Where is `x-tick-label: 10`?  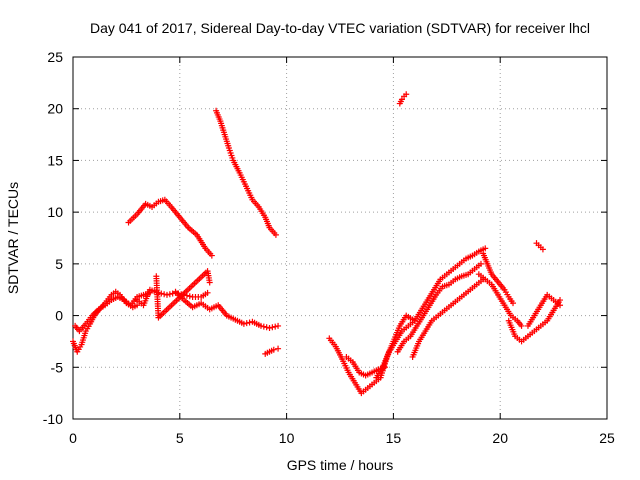 x-tick-label: 10 is located at coordinates (287, 438).